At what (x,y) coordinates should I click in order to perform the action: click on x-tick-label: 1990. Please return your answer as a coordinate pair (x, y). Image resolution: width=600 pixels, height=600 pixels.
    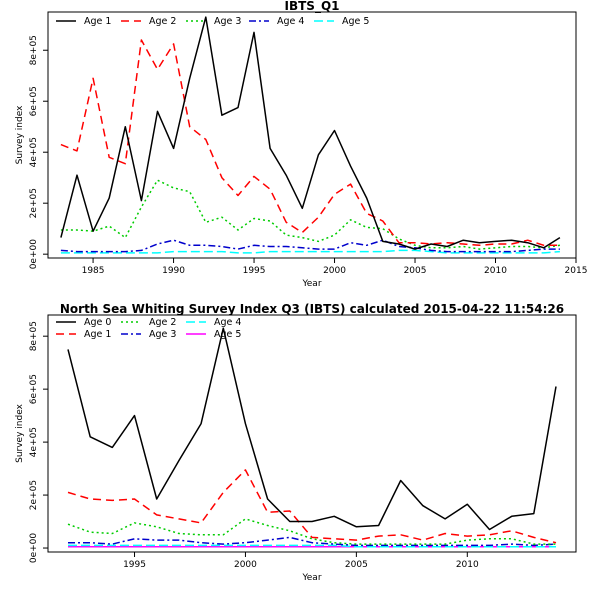
    Looking at the image, I should click on (173, 271).